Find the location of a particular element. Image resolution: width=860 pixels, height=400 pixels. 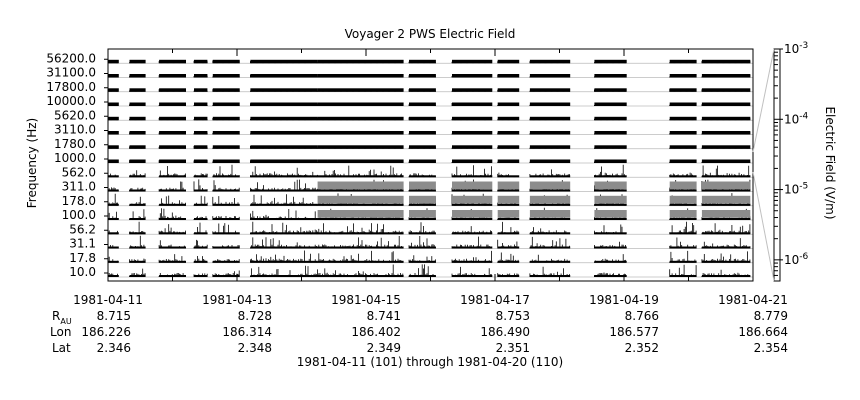

x-tick-lat: 2.354 is located at coordinates (771, 348).